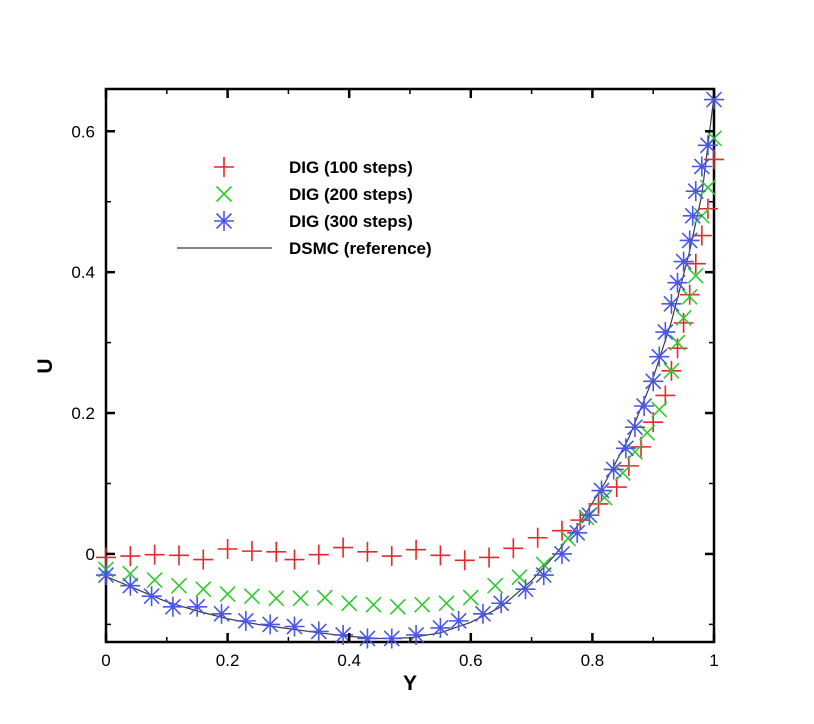 This screenshot has height=724, width=814. I want to click on x-tick-label: 0, so click(105, 660).